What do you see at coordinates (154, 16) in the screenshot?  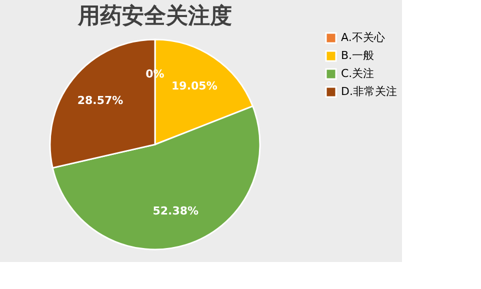 I see `chart-title: 用药安全关注度` at bounding box center [154, 16].